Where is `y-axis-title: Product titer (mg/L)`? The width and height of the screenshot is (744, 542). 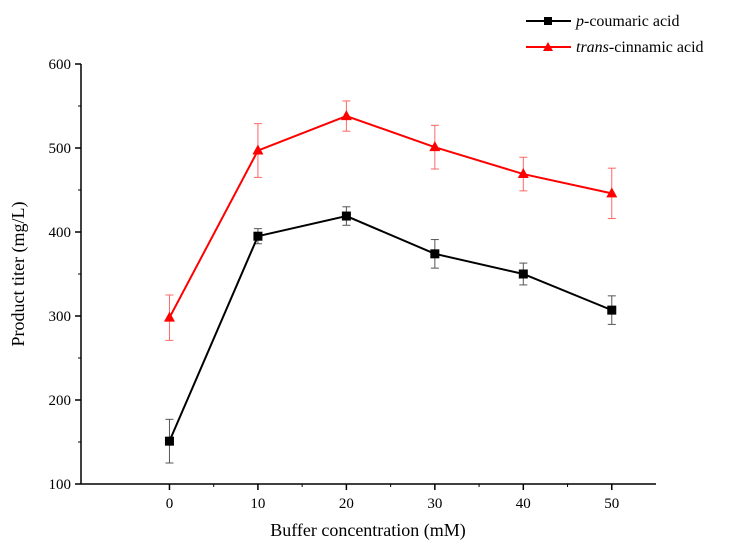
y-axis-title: Product titer (mg/L) is located at coordinates (18, 274).